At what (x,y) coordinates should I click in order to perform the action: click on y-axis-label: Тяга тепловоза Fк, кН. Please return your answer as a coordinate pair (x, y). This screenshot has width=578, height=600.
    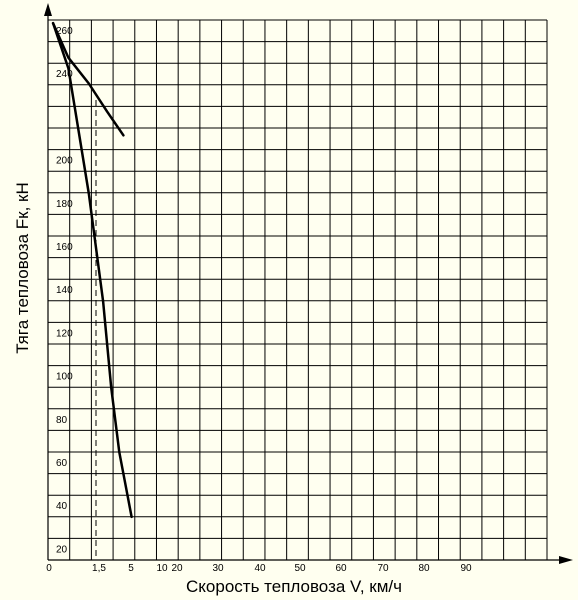
    Looking at the image, I should click on (22, 268).